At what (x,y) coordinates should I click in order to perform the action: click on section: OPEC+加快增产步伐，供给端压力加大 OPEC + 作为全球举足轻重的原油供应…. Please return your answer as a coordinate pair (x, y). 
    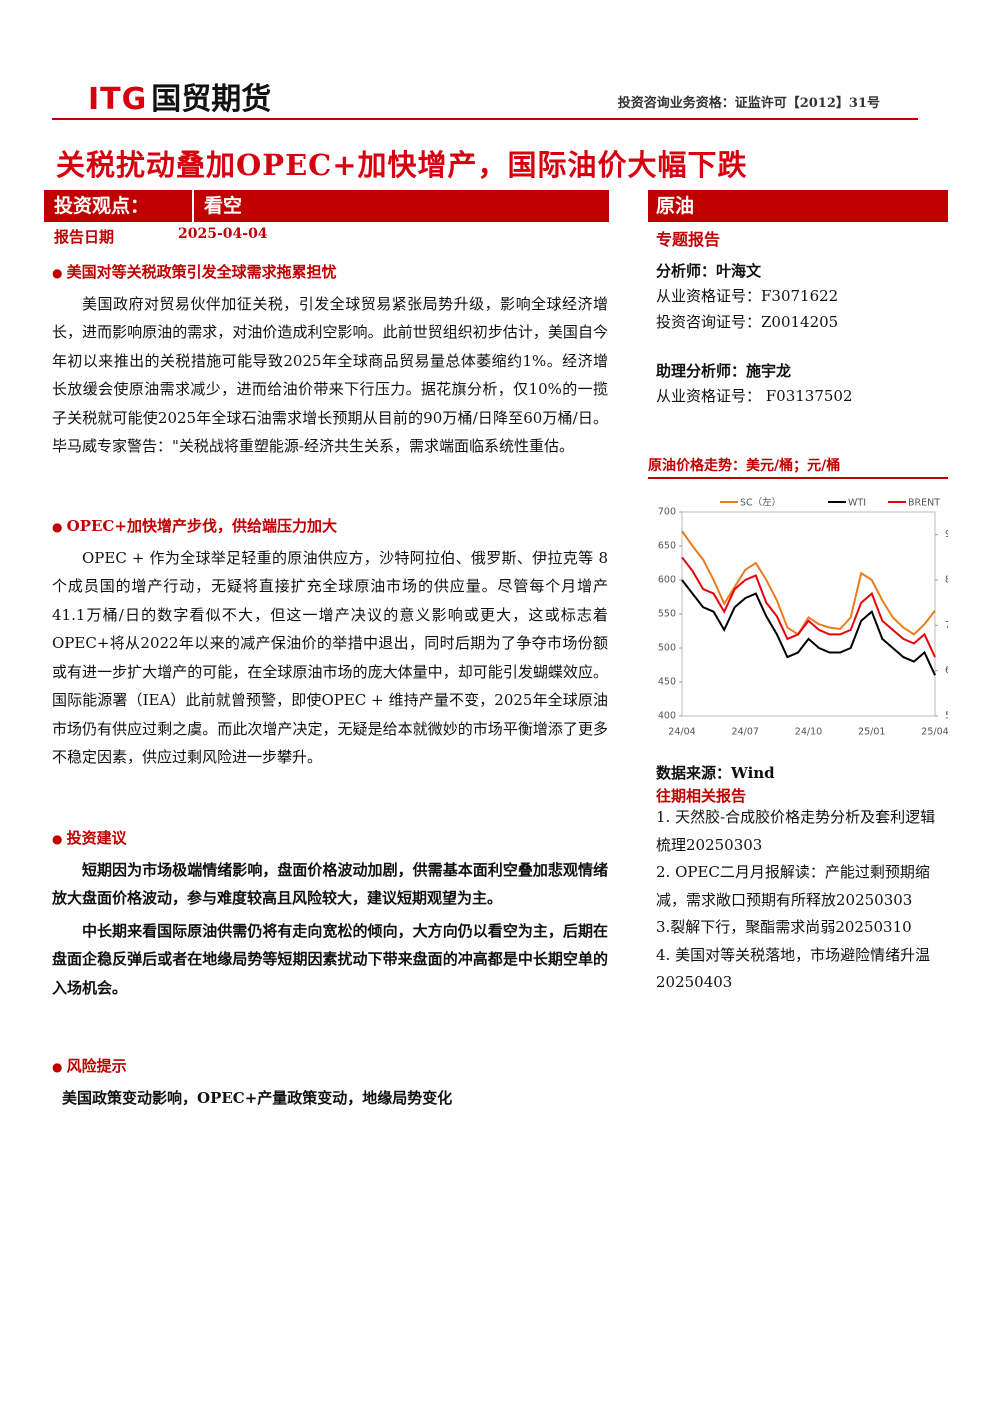
    Looking at the image, I should click on (330, 642).